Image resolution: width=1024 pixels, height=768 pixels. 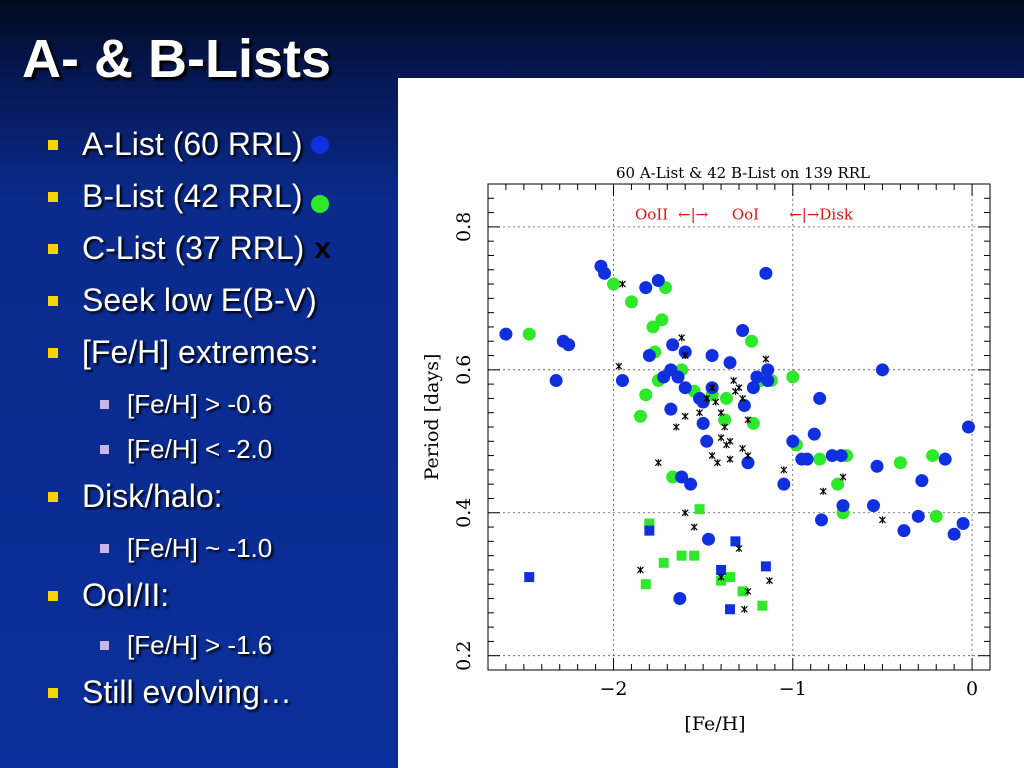 I want to click on x-marker-icon: x, so click(x=322, y=248).